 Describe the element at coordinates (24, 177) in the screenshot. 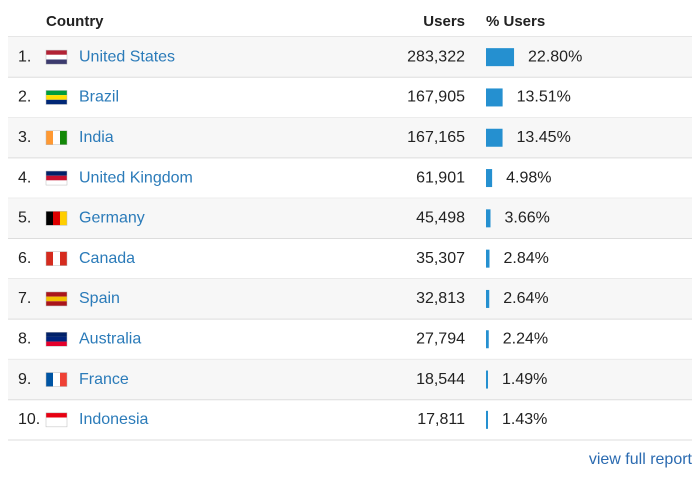

I see `rank: 4.` at that location.